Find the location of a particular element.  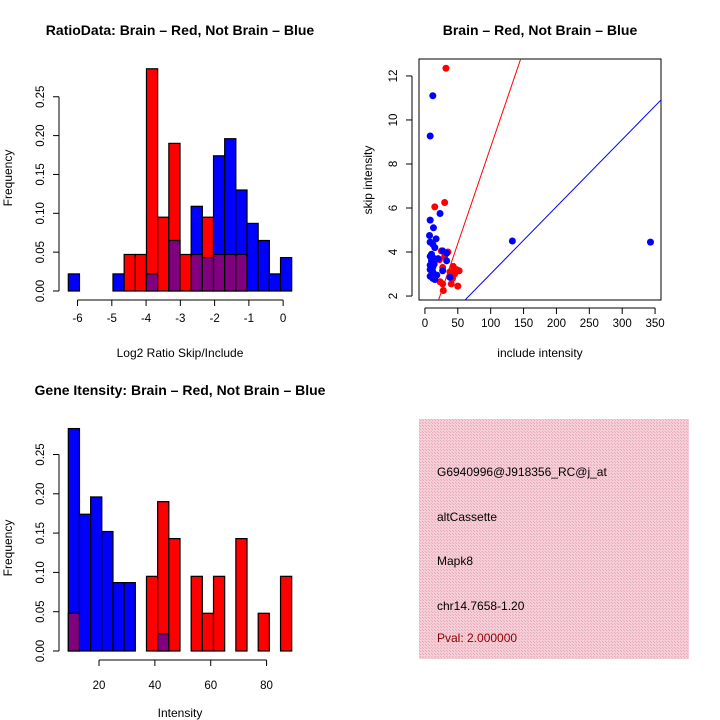

y-tick-label: 4 is located at coordinates (394, 251).